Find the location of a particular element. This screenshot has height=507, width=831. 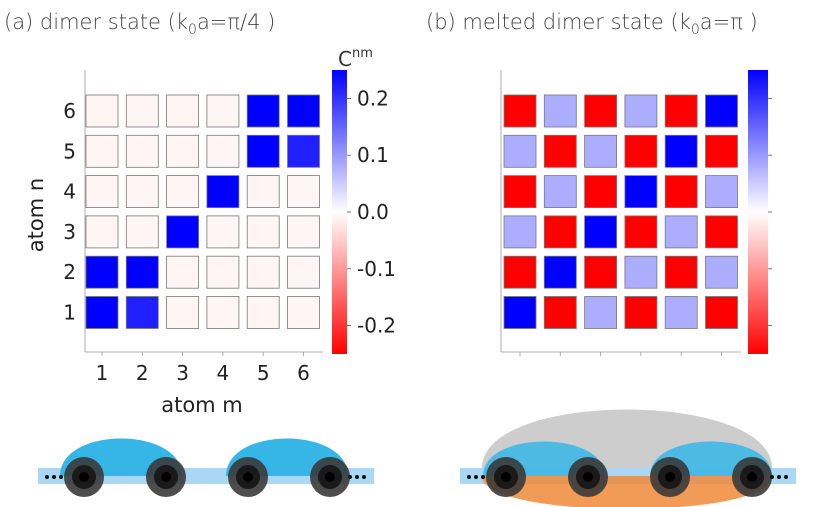

heatmap-a-ylabel: atom n is located at coordinates (36, 215).